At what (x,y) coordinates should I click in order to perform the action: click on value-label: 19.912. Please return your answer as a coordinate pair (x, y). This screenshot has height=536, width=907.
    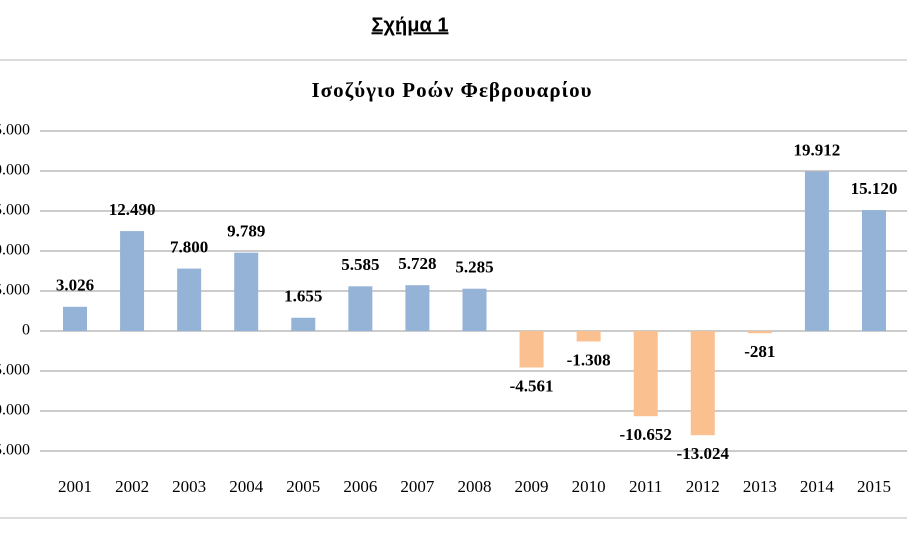
    Looking at the image, I should click on (817, 150).